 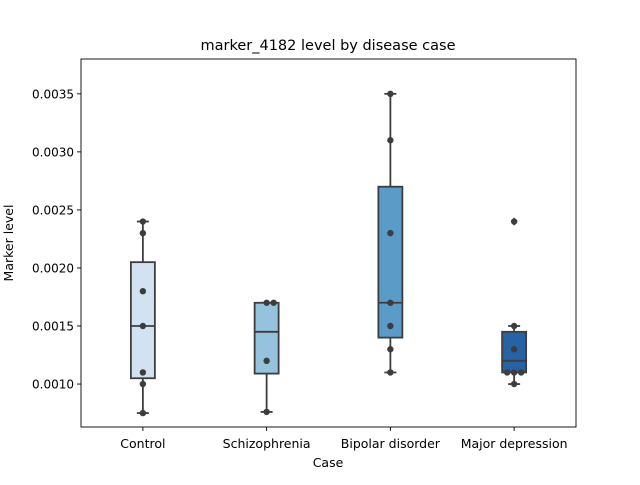 I want to click on box-schizophrenia, so click(x=266, y=338).